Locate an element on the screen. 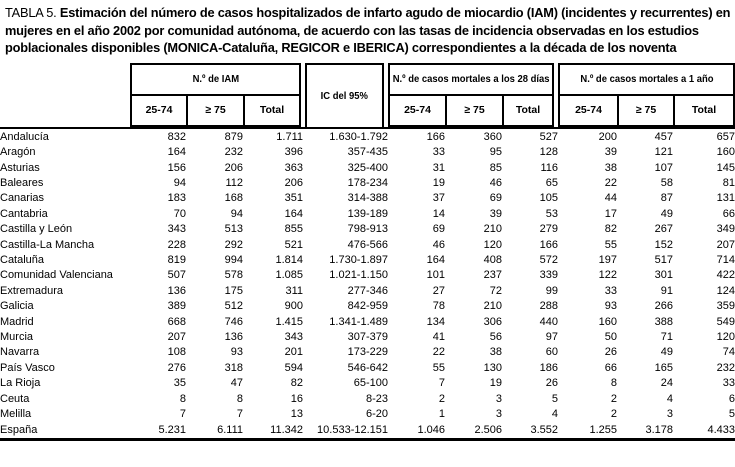 The width and height of the screenshot is (735, 467). header-ic-95-text: IC del 95% is located at coordinates (344, 95).